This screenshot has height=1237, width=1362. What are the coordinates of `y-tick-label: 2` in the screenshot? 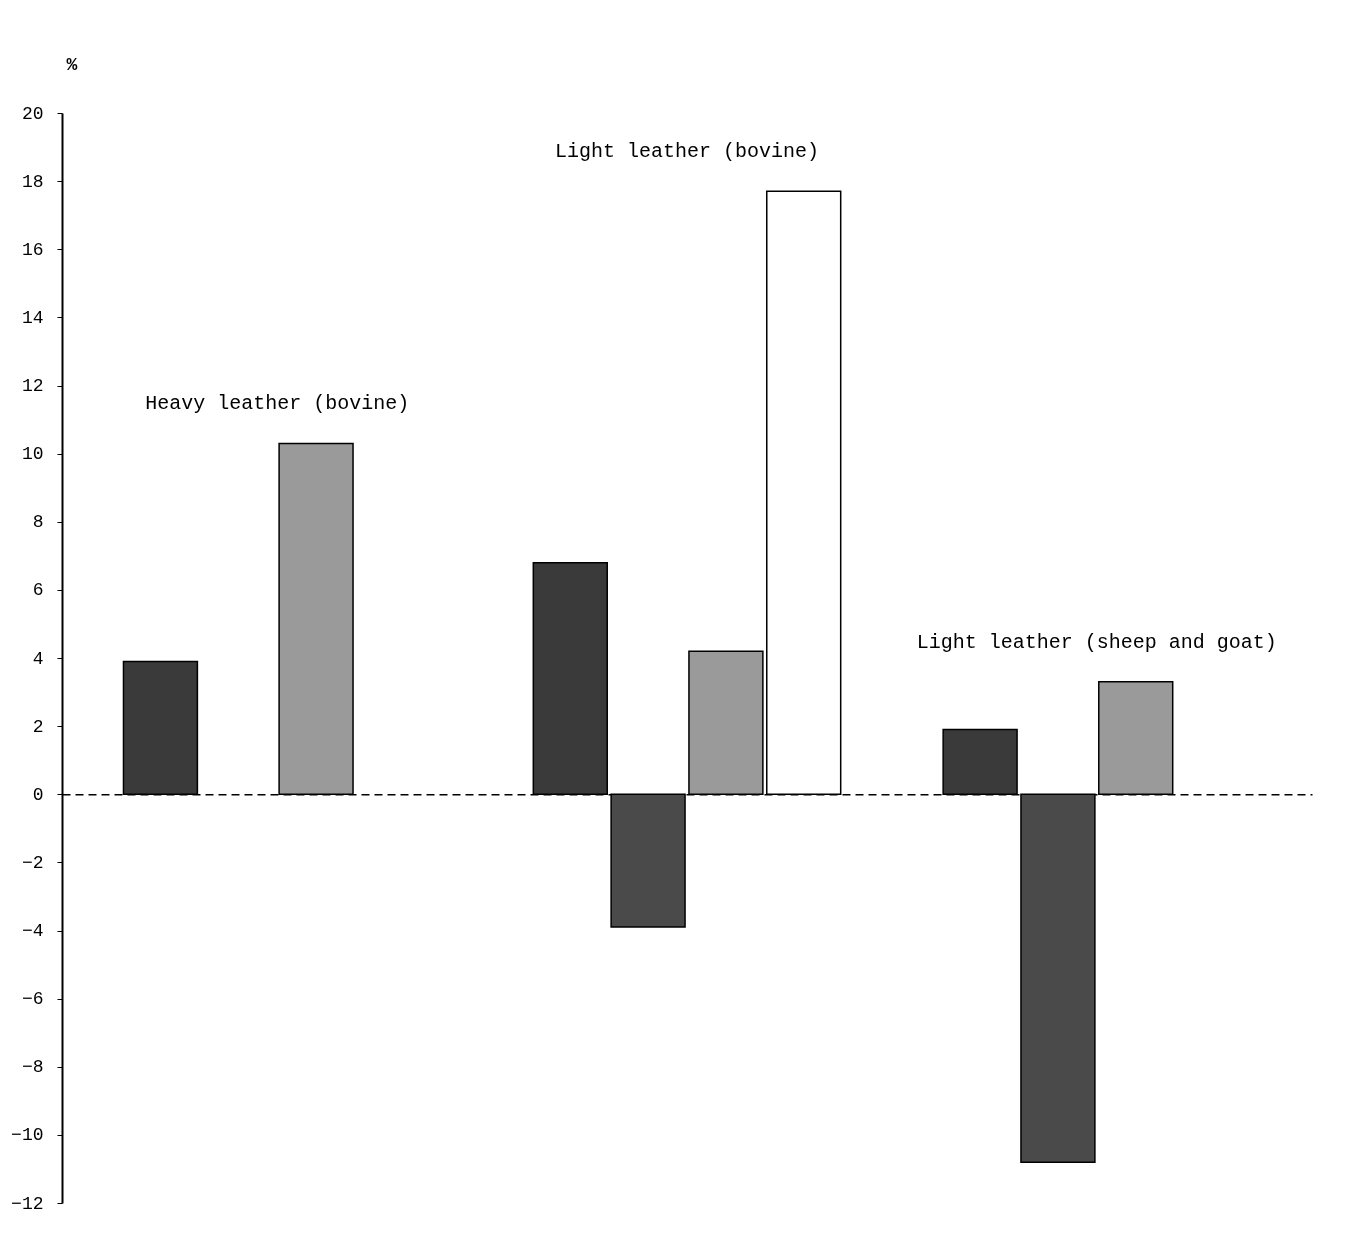 It's located at (38, 726).